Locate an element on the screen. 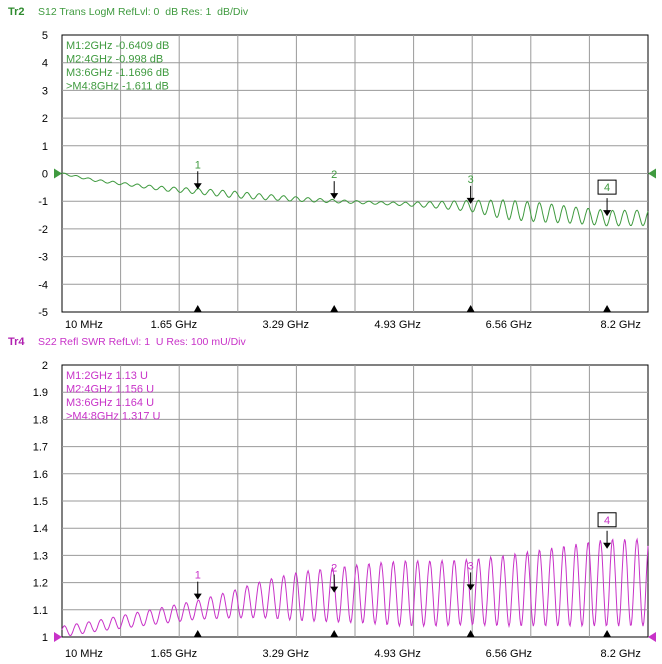 Image resolution: width=662 pixels, height=664 pixels. marker-readout: M2:4GHz -0.998 dB is located at coordinates (114, 60).